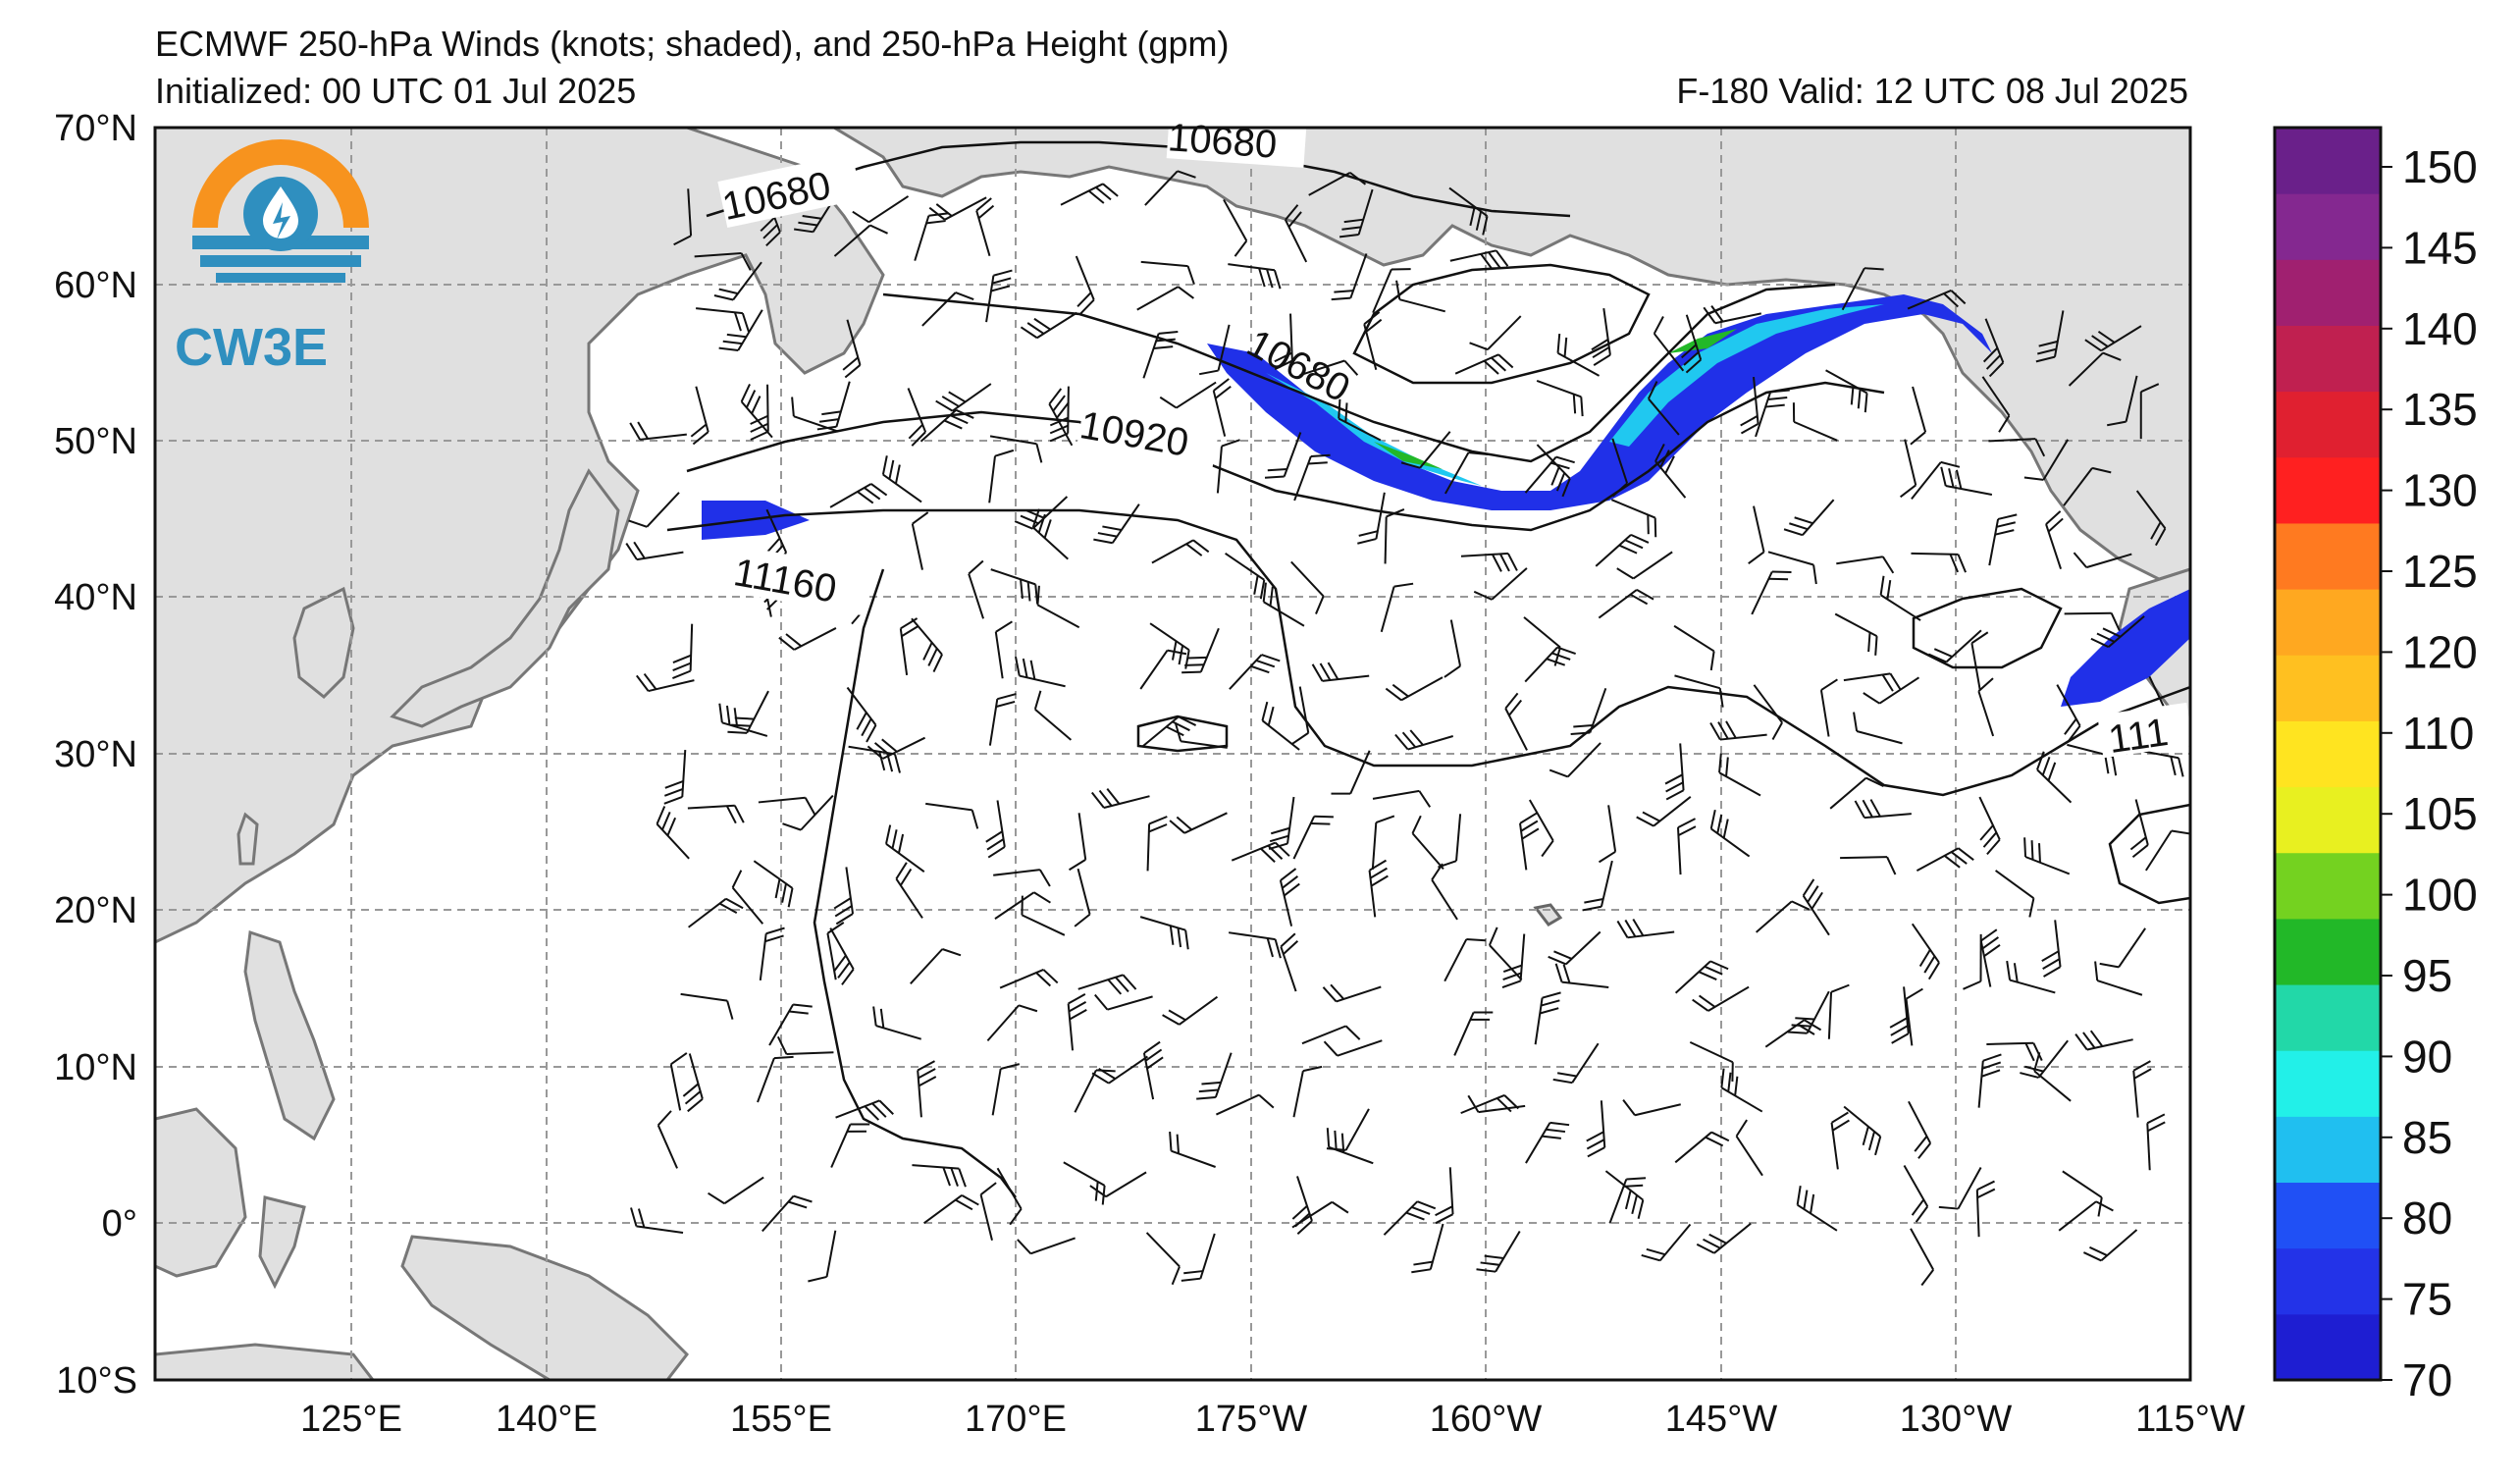 This screenshot has height=1483, width=2520. I want to click on contour-closed-east, so click(1987, 628).